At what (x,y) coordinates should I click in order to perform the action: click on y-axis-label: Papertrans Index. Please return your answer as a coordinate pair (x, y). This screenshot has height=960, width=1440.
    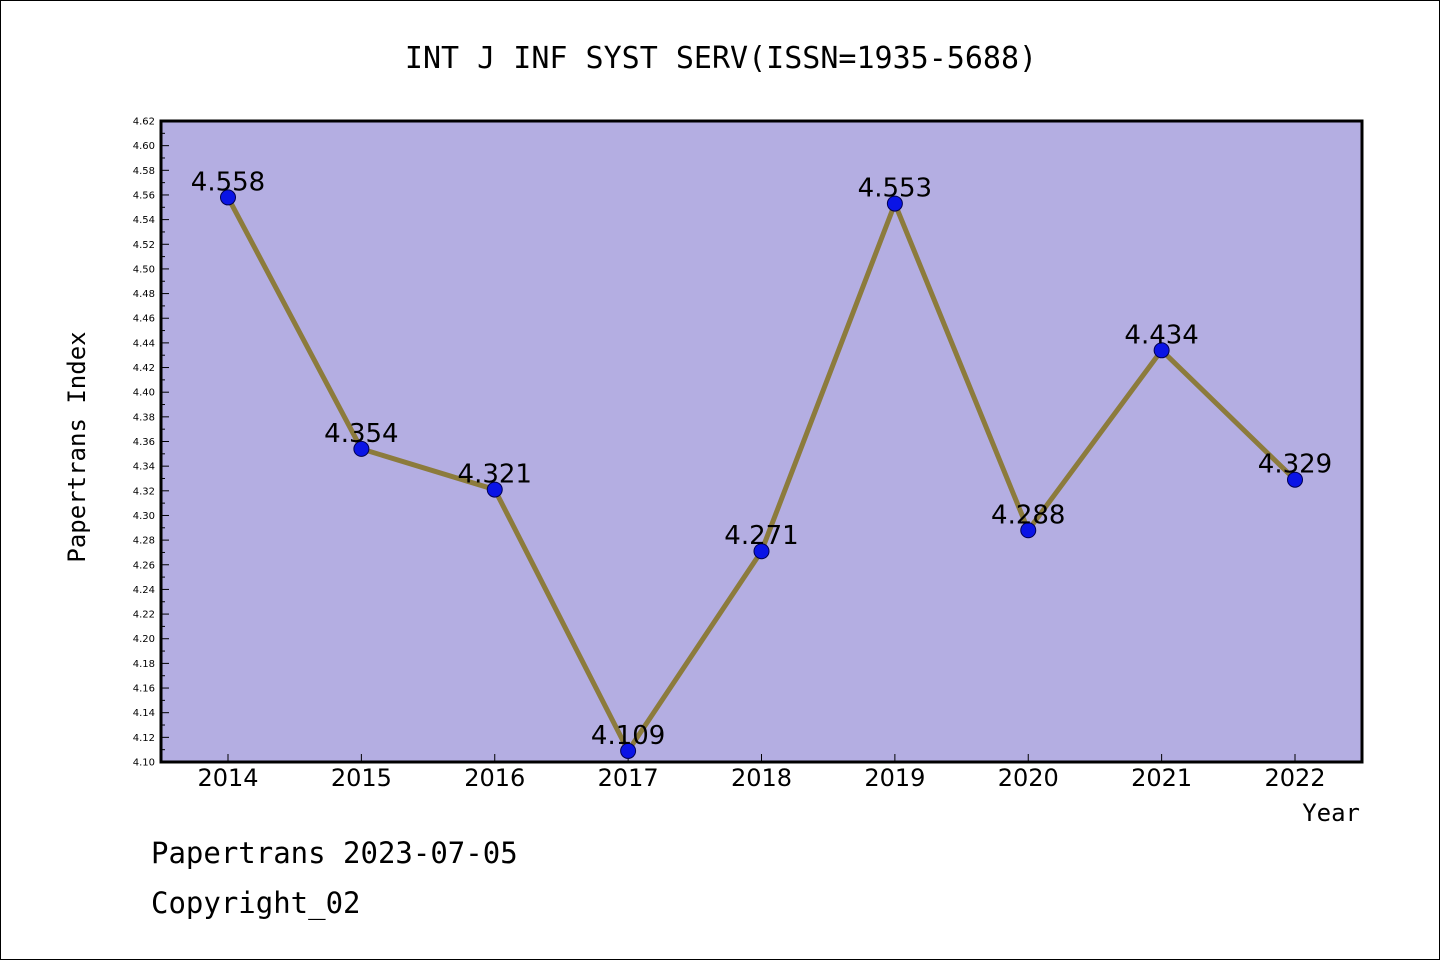
    Looking at the image, I should click on (77, 446).